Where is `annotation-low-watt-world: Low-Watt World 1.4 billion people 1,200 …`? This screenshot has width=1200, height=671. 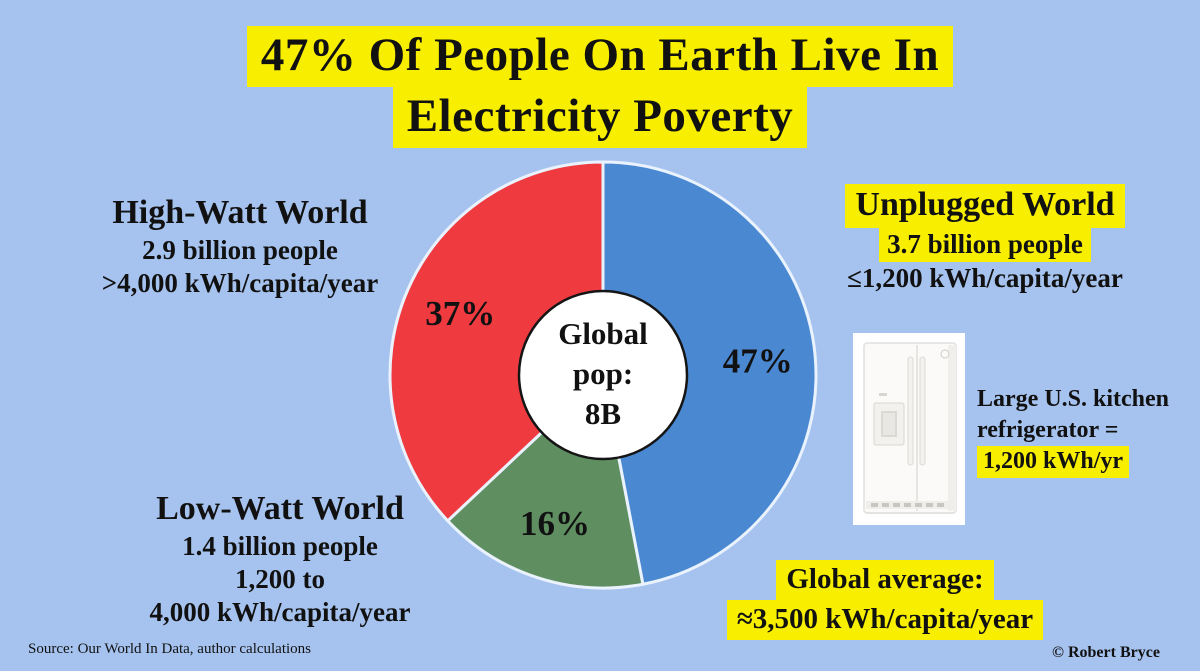 annotation-low-watt-world: Low-Watt World 1.4 billion people 1,200 … is located at coordinates (280, 558).